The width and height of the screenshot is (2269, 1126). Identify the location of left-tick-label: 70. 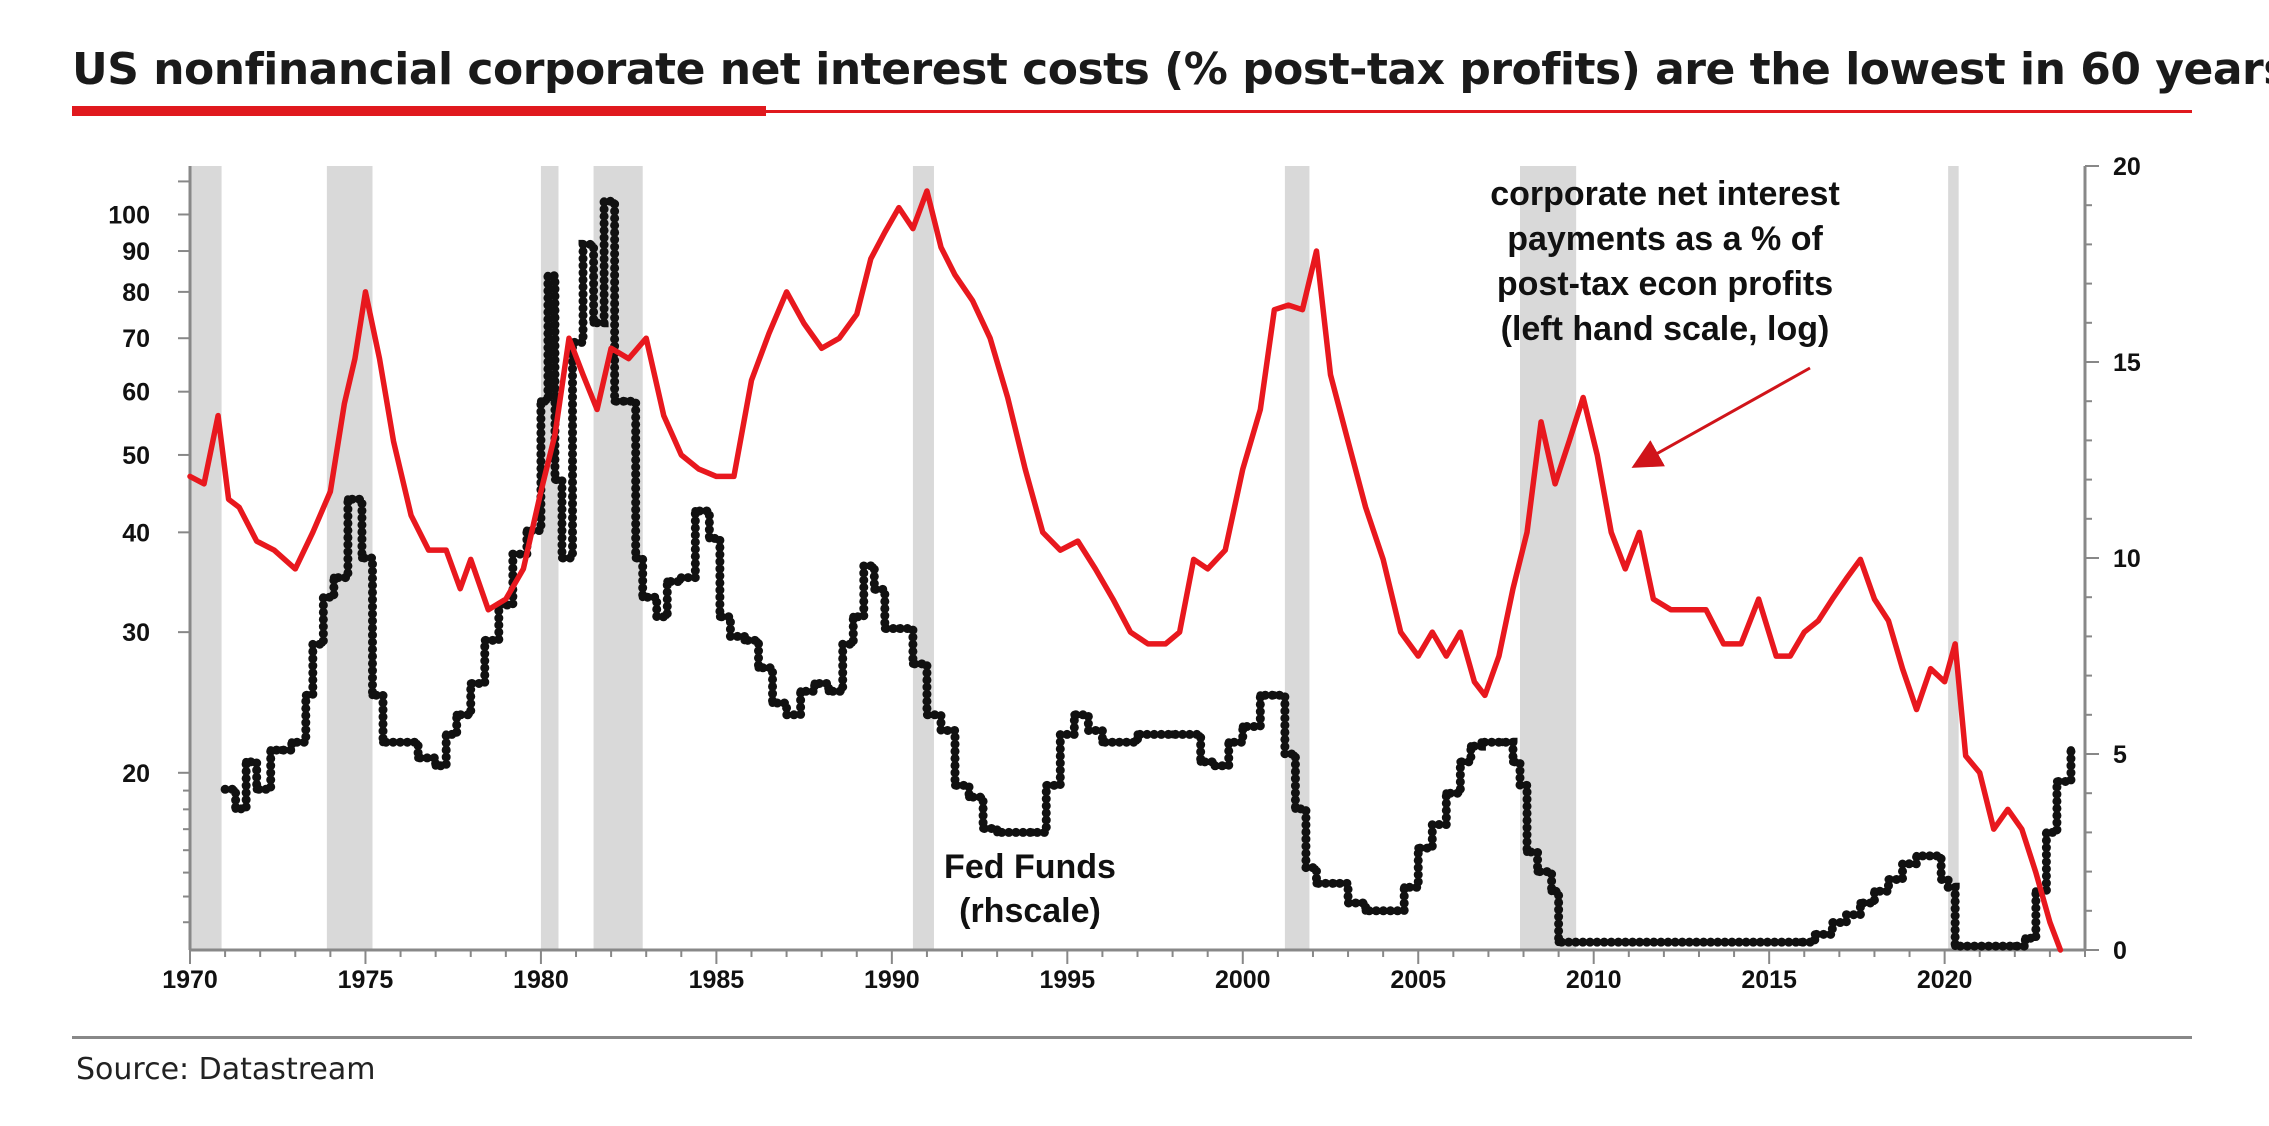
(136, 339).